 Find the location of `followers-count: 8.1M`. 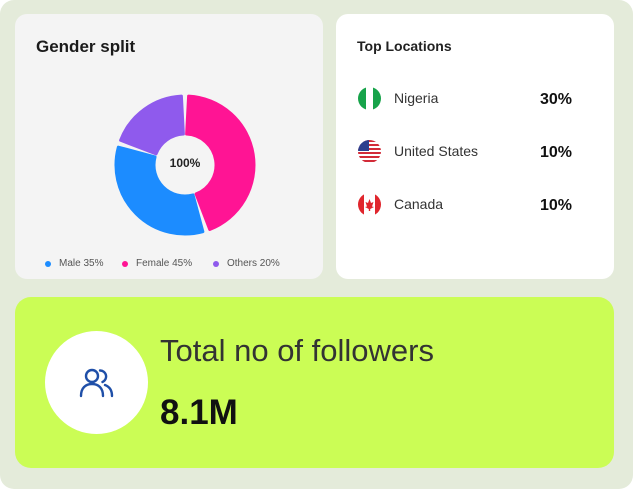

followers-count: 8.1M is located at coordinates (199, 412).